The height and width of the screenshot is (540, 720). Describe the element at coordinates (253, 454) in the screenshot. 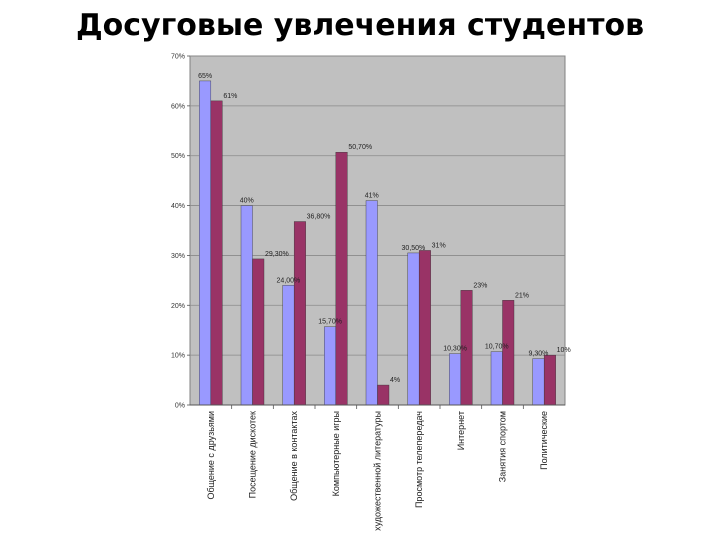

I see `category-label: Посещение дискотек` at that location.